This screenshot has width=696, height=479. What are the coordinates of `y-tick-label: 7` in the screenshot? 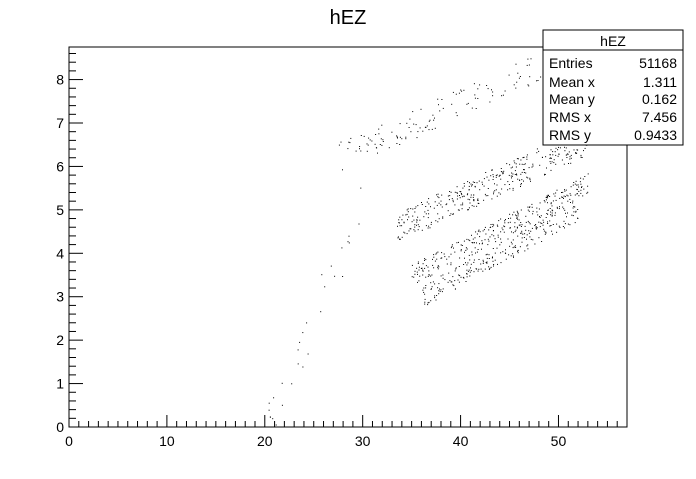 It's located at (60, 123).